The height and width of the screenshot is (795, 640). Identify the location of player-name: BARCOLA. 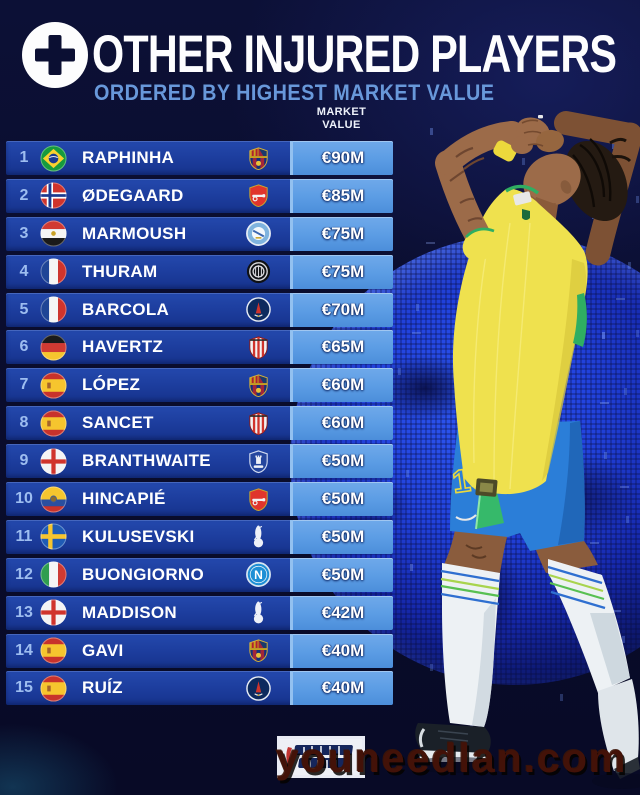
(126, 309).